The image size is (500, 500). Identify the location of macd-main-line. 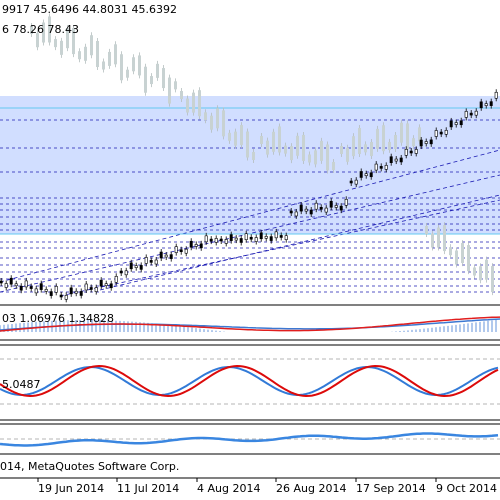
(250, 324).